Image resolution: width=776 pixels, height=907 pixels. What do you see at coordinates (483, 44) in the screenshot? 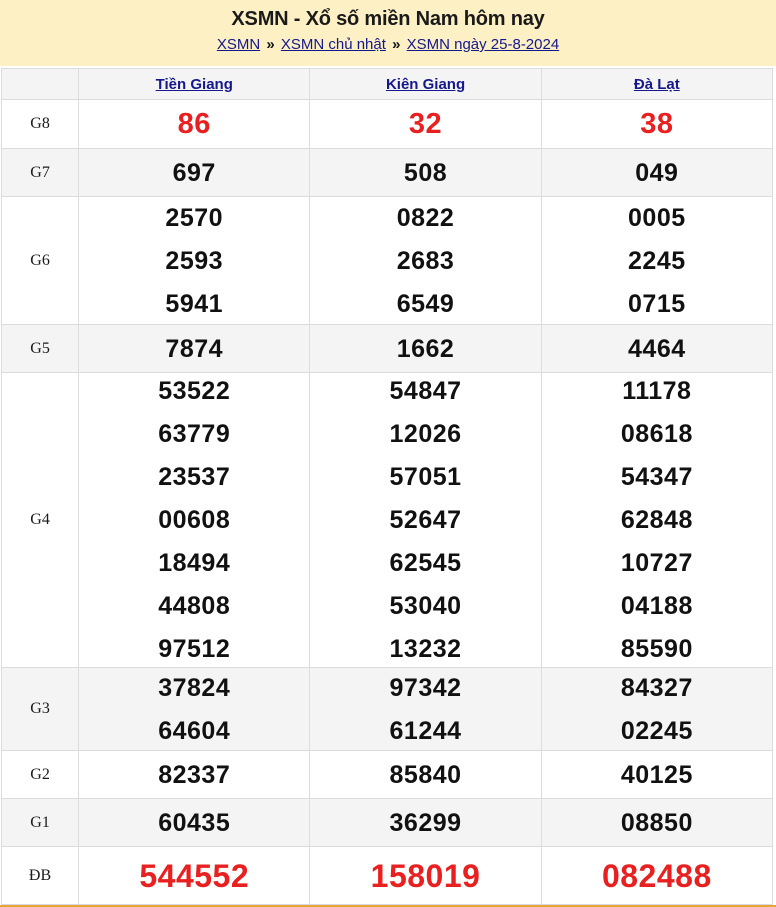
I see `breadcrumb-link-date: XSMN ngày 25-8-2024` at bounding box center [483, 44].